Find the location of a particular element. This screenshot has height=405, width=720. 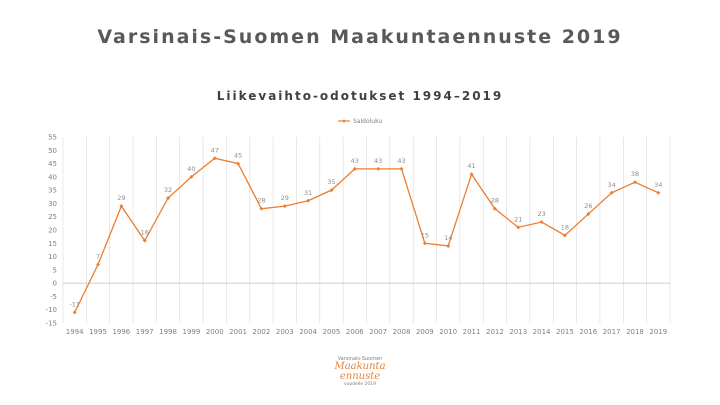

x-tick-label: 2009 is located at coordinates (425, 332).